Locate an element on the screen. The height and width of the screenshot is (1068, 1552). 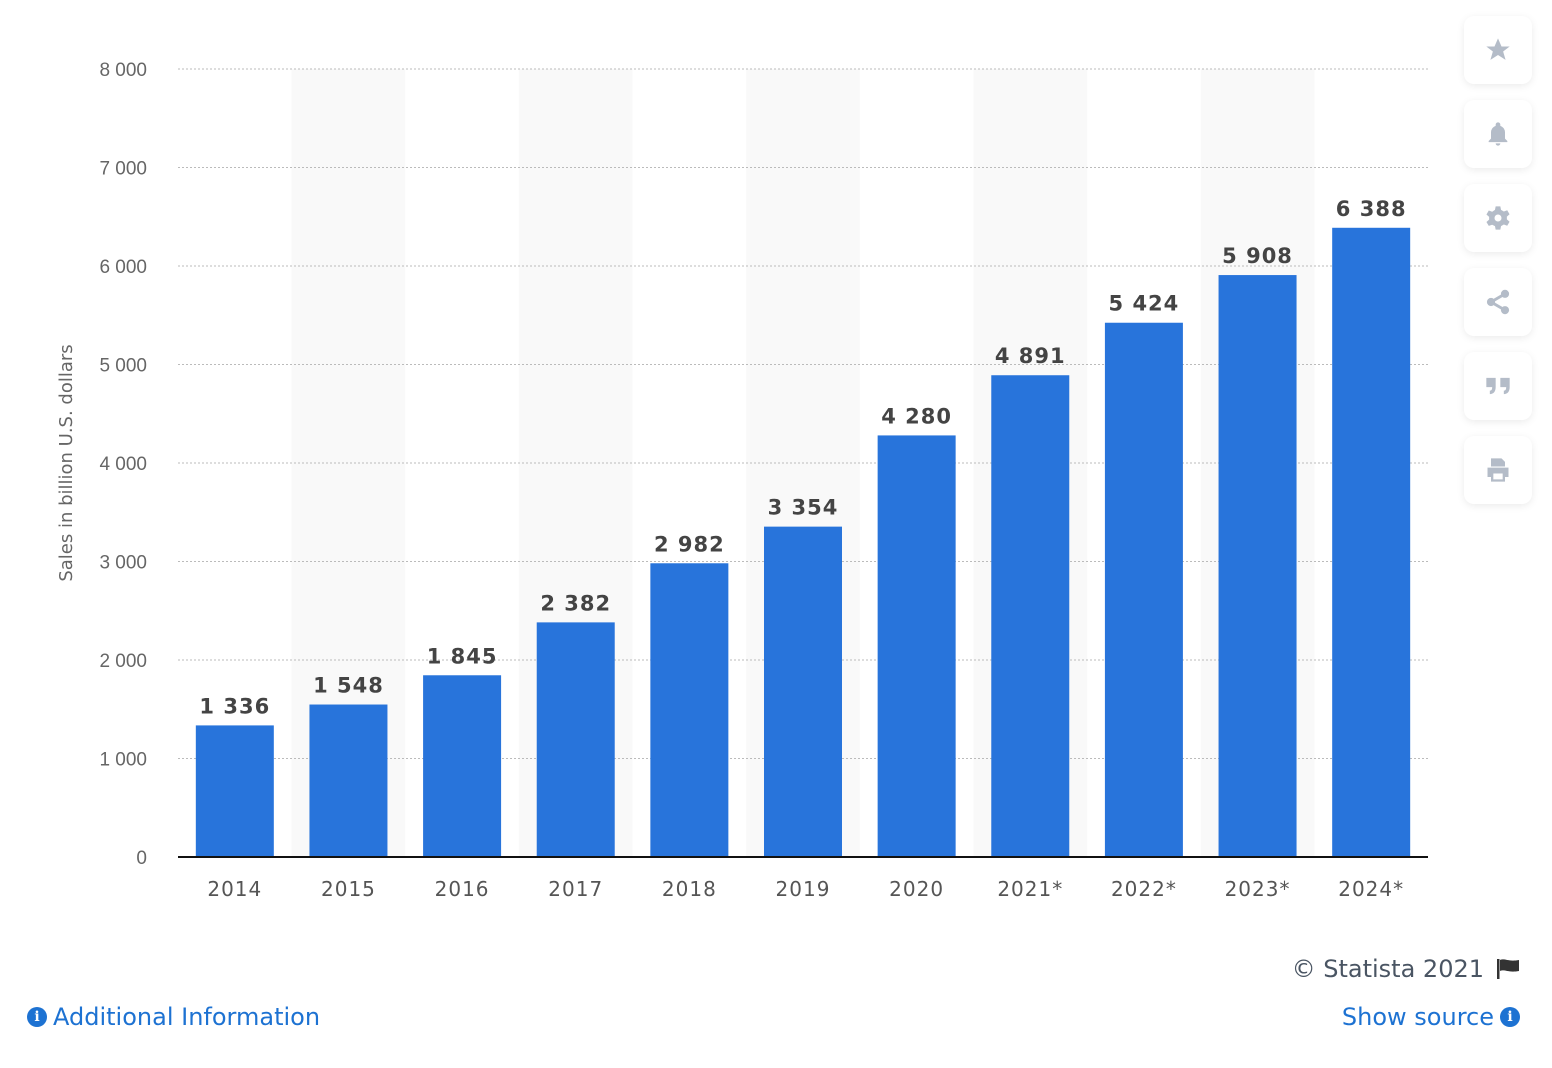
cite-button is located at coordinates (1498, 386).